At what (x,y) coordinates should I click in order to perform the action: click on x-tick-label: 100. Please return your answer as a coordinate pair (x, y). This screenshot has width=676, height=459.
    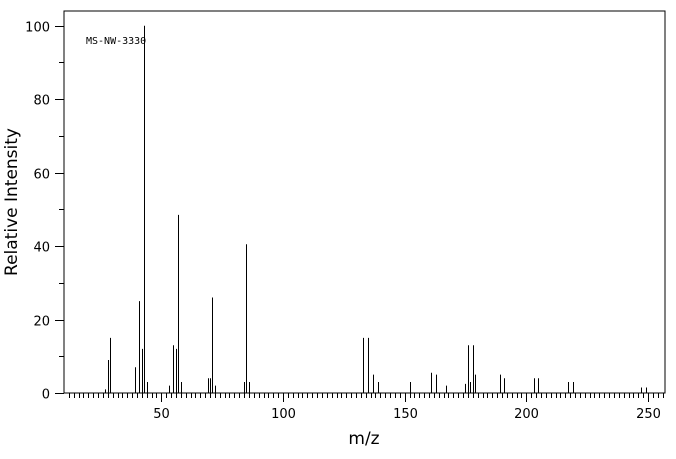
    Looking at the image, I should click on (283, 414).